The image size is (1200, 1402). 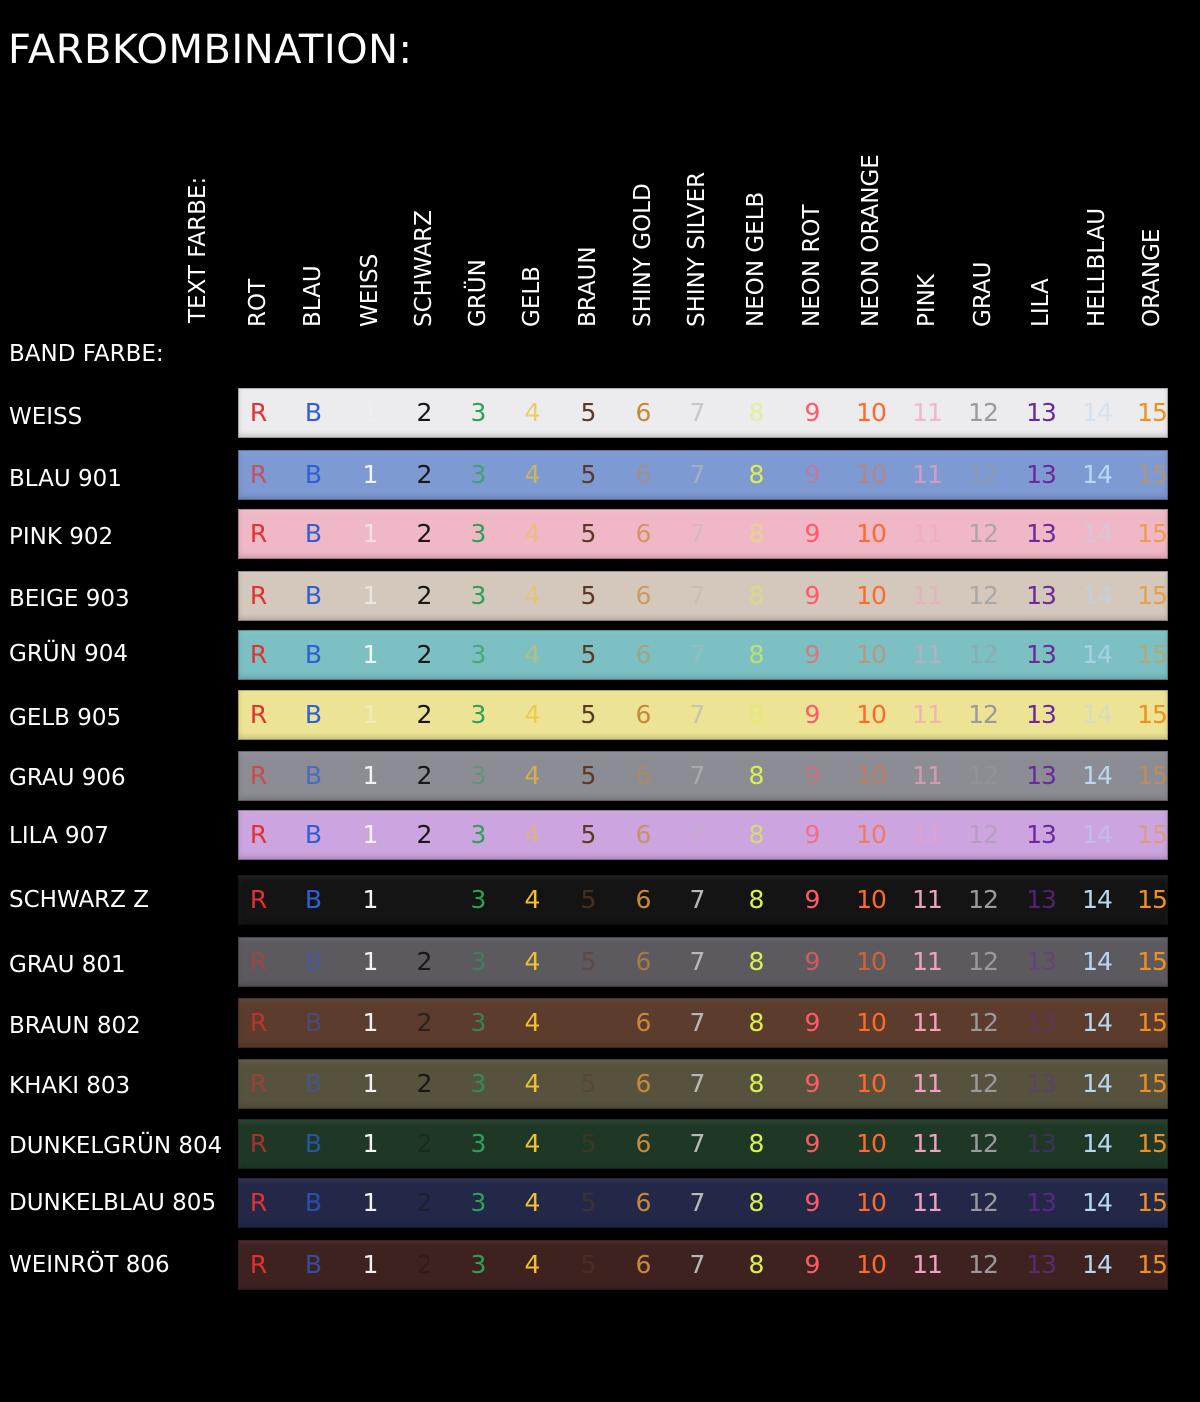 I want to click on sample-dunkelgruen-804-weiss: 1, so click(x=370, y=1143).